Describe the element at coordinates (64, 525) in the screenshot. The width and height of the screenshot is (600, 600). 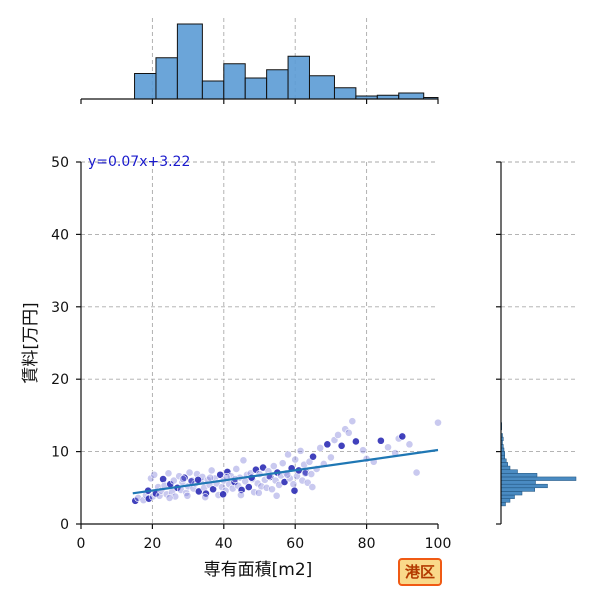
I see `y-tick-label: 0` at that location.